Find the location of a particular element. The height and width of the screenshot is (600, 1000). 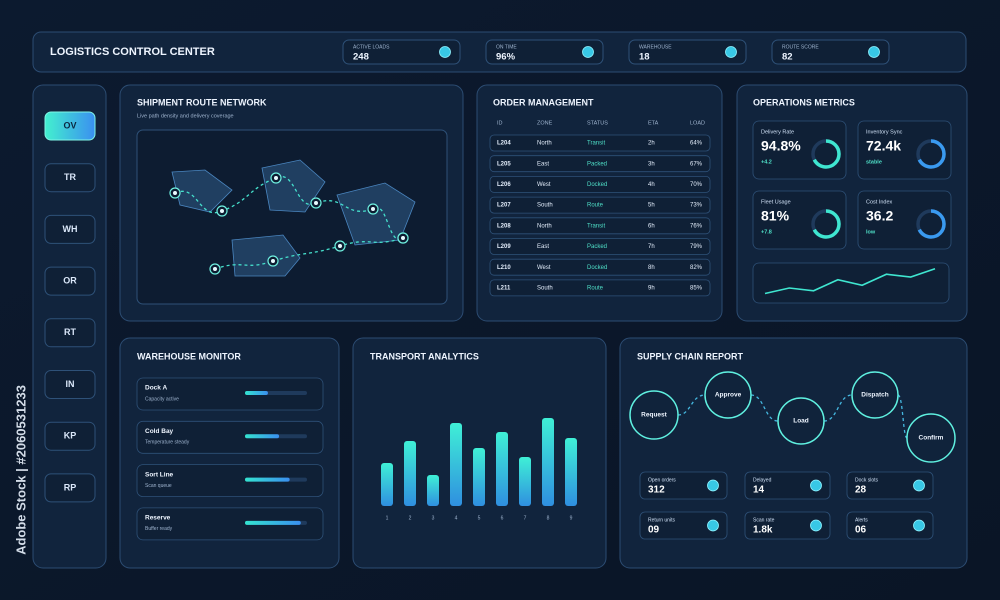

table-header: STATUS is located at coordinates (597, 123).